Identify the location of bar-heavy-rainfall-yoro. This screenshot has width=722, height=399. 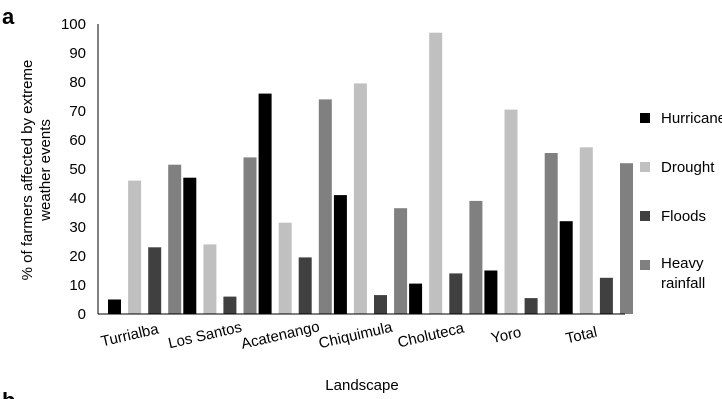
(551, 233).